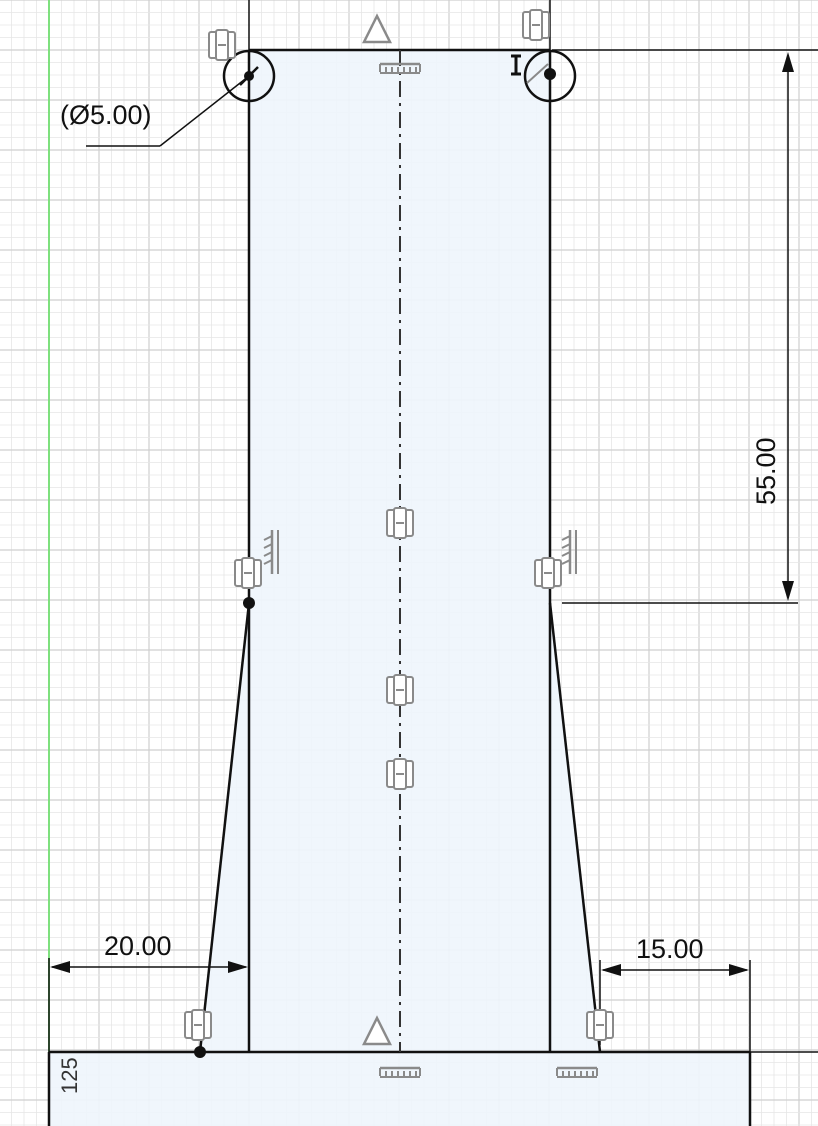 Image resolution: width=818 pixels, height=1126 pixels. I want to click on height-dimension-text: 55.00, so click(766, 471).